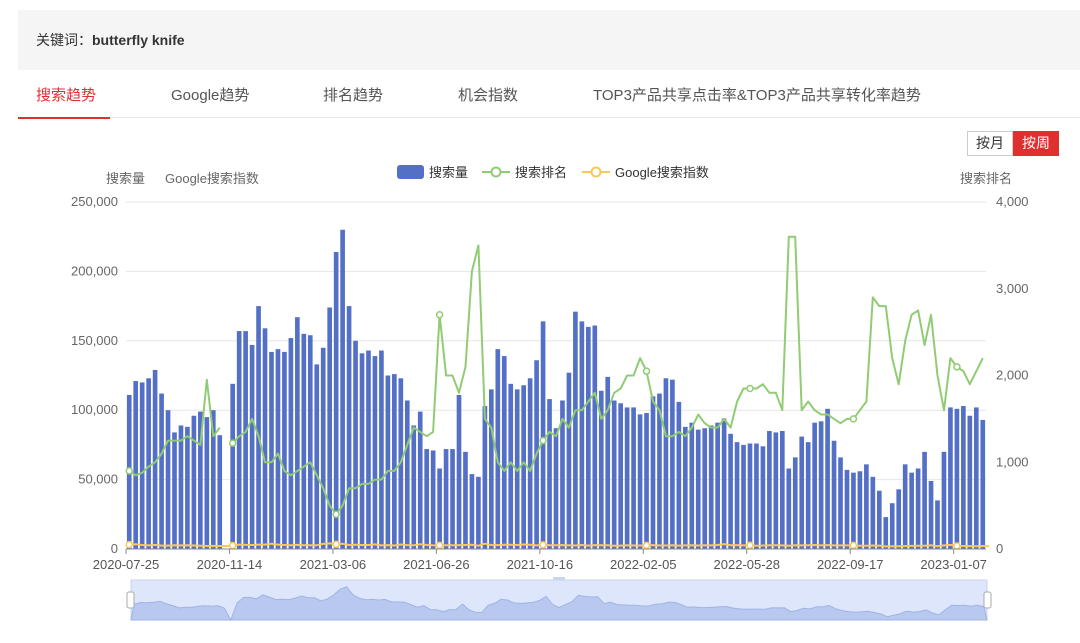 The image size is (1080, 643). Describe the element at coordinates (210, 95) in the screenshot. I see `tab-google-trend: Google趋势` at that location.